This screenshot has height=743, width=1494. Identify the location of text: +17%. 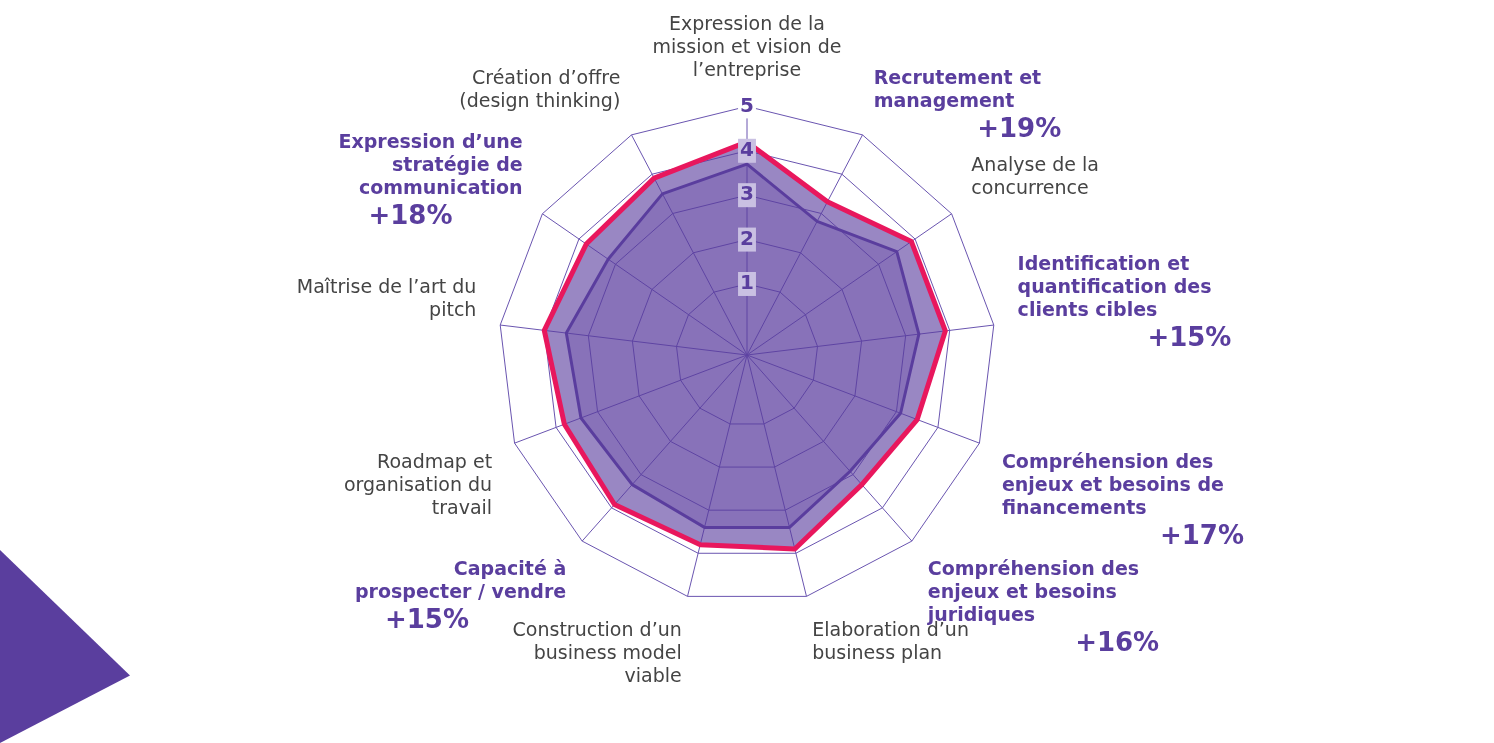
(1201, 534).